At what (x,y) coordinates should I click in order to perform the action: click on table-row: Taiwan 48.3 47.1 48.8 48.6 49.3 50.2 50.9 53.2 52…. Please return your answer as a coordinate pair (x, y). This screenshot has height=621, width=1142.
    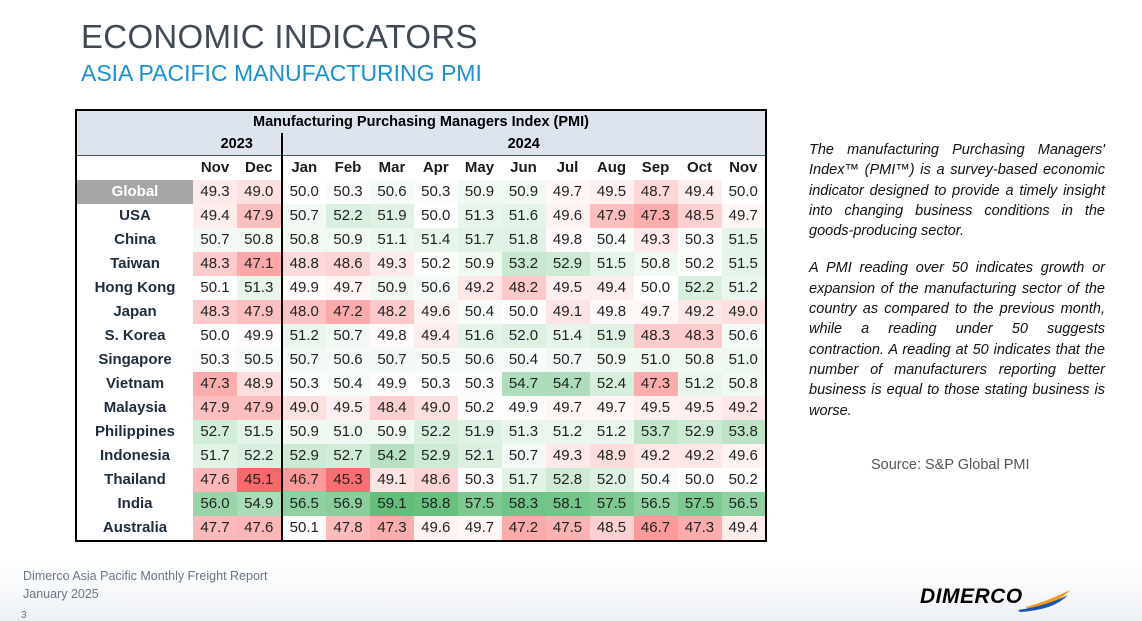
    Looking at the image, I should click on (421, 264).